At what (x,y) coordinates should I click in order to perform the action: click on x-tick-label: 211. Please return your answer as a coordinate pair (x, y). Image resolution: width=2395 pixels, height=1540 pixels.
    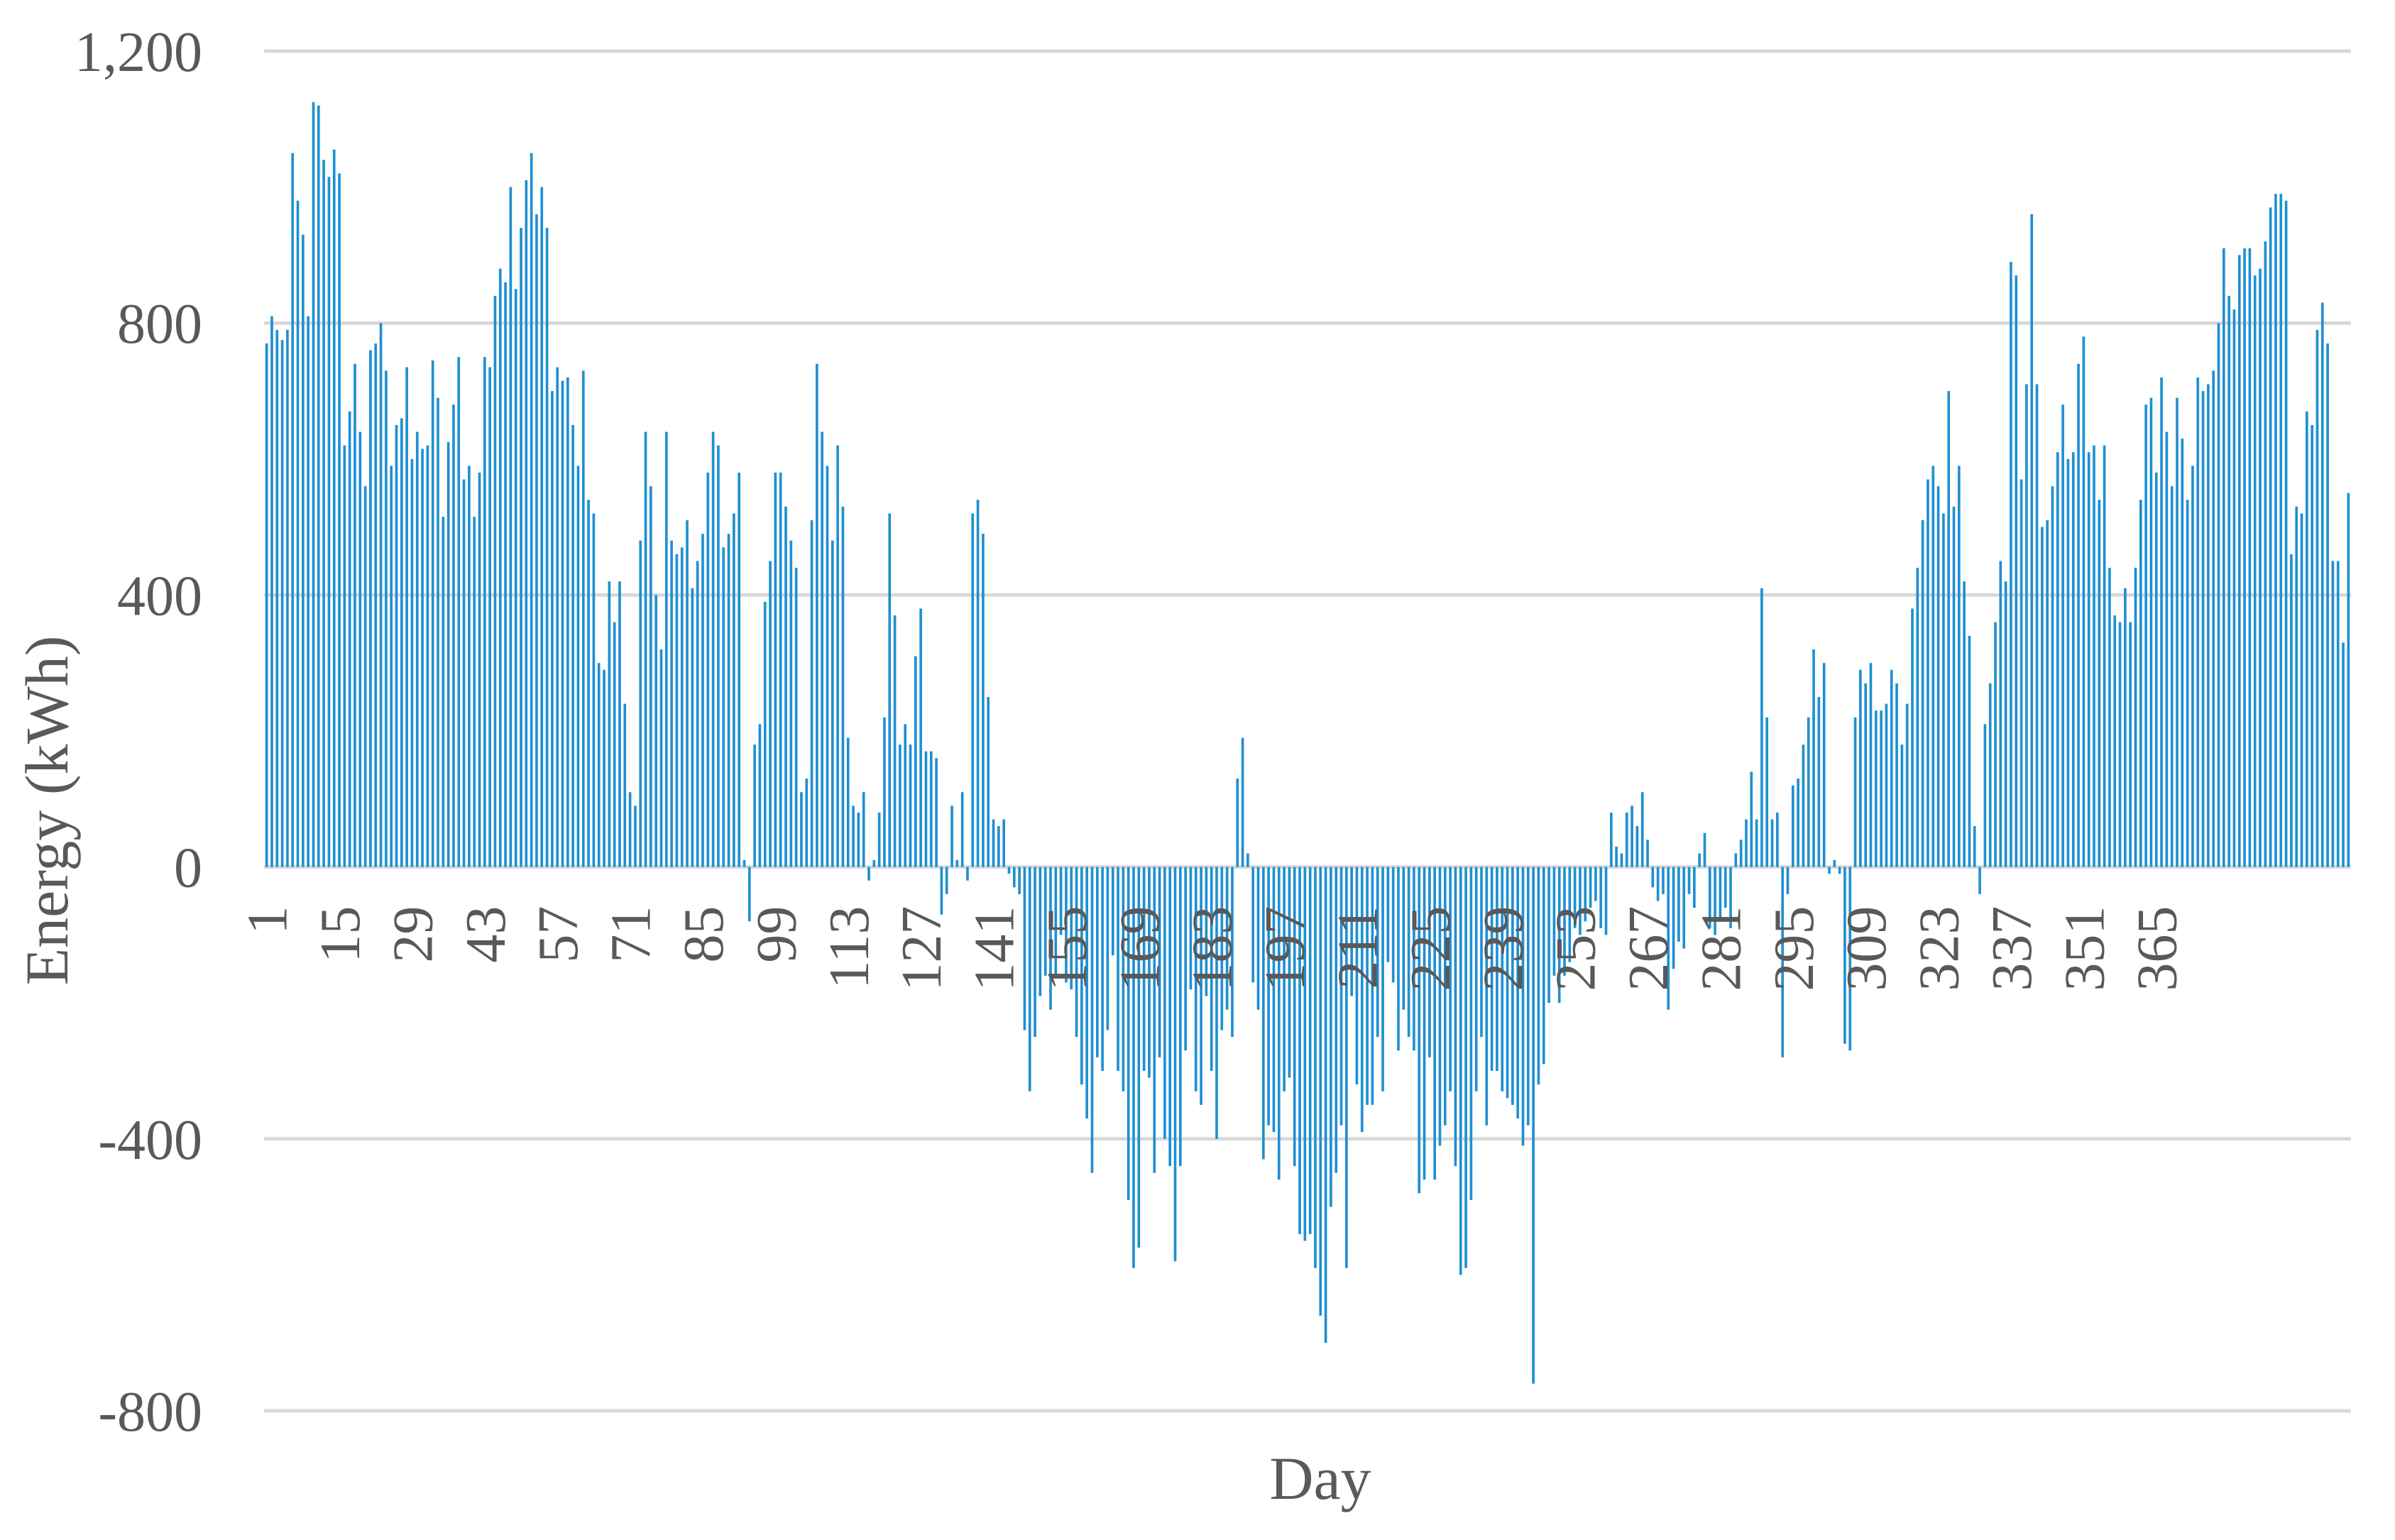
    Looking at the image, I should click on (1358, 948).